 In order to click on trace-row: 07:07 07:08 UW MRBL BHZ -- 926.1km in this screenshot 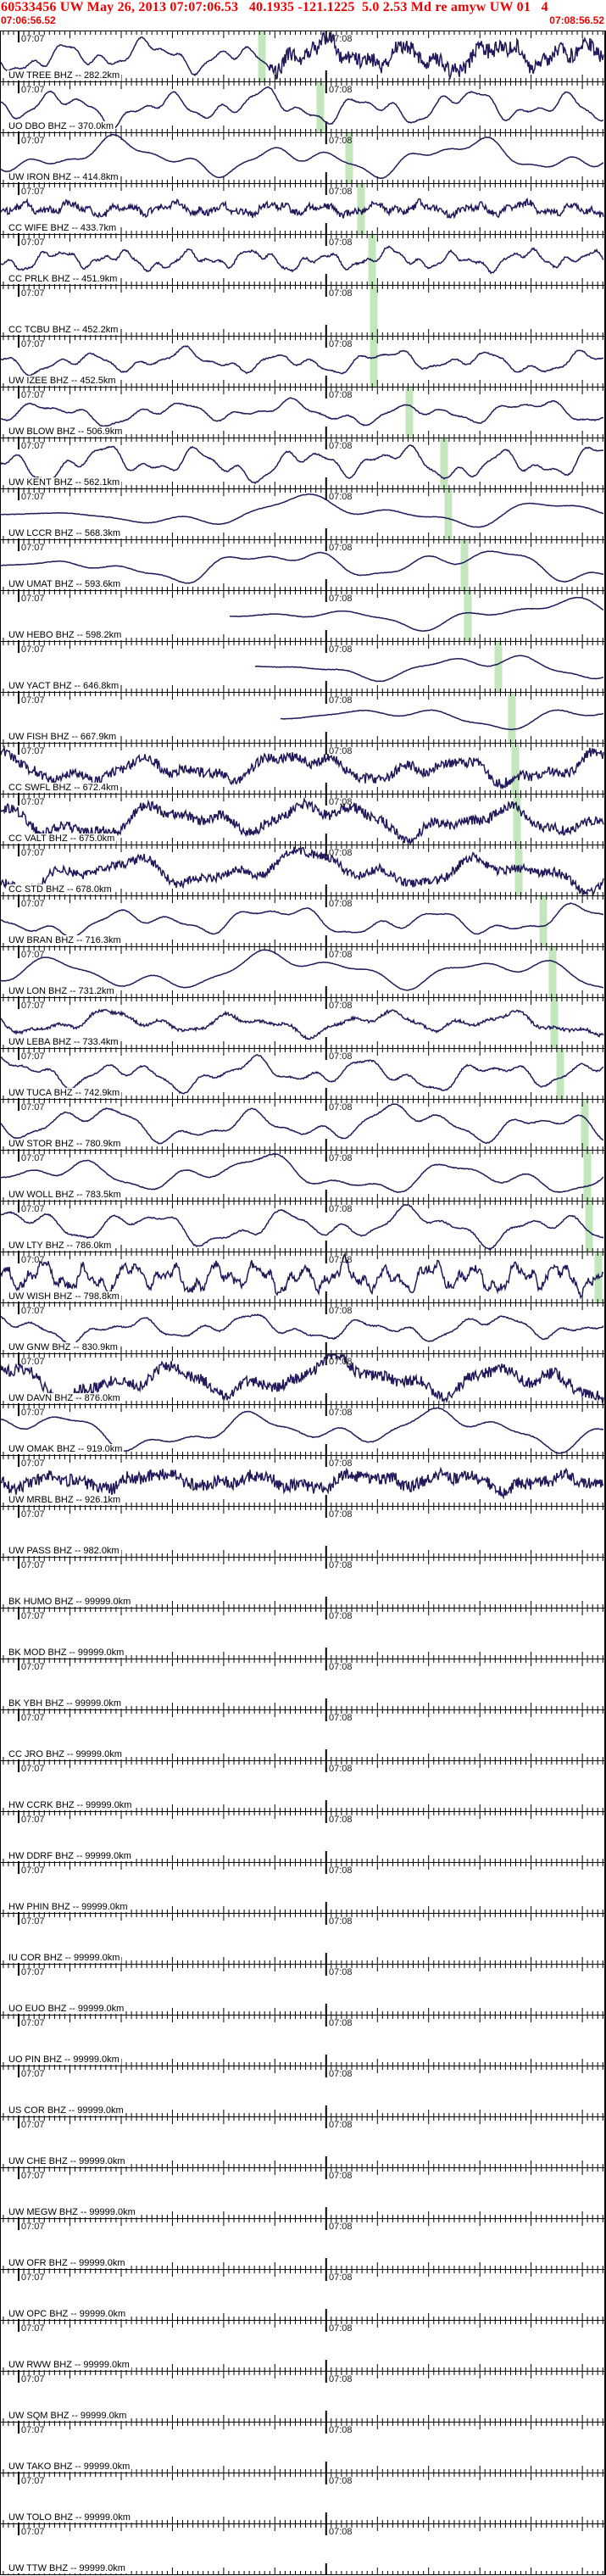, I will do `click(302, 1481)`.